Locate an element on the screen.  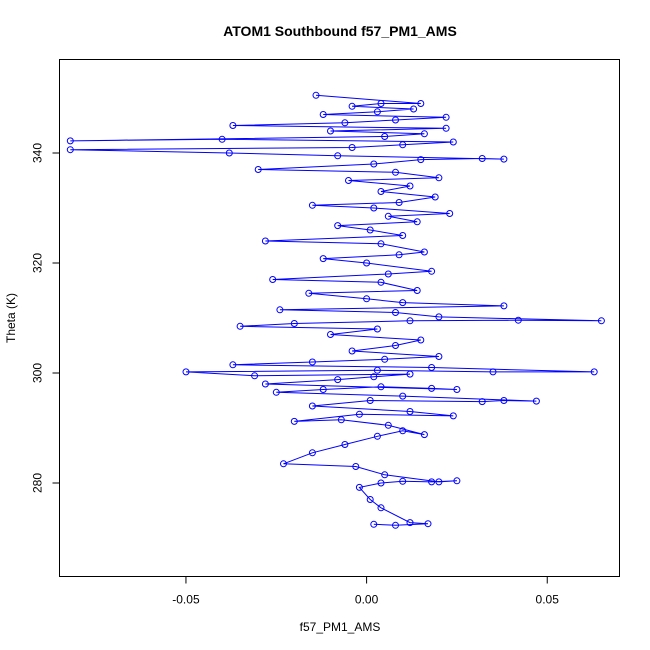
y-tick-label: 300 is located at coordinates (38, 373).